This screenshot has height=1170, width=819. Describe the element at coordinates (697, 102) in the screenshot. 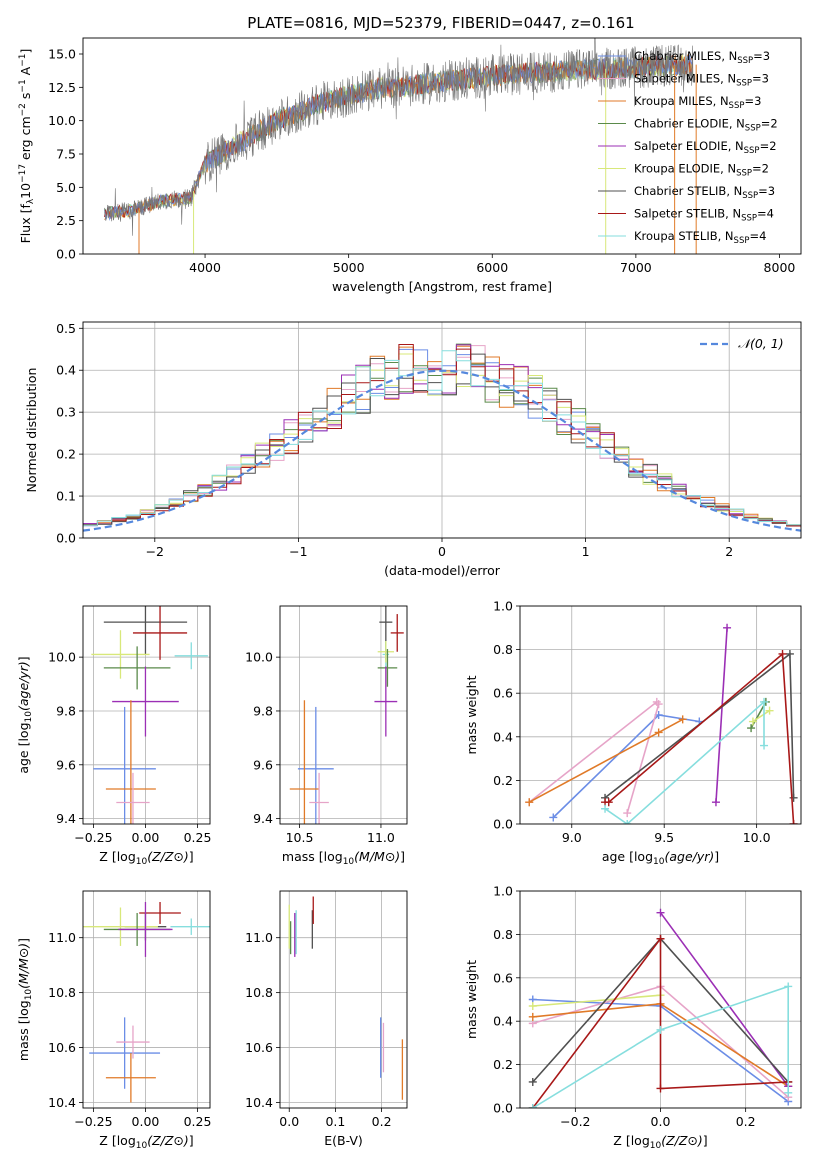

I see `legend-entry: Kroupa MILES, NSSP=3` at that location.